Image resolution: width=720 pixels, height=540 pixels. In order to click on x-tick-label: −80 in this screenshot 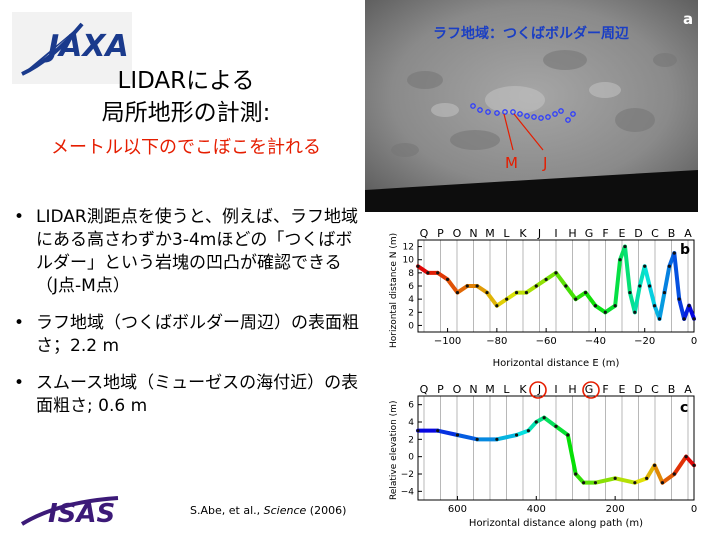, I will do `click(496, 341)`.